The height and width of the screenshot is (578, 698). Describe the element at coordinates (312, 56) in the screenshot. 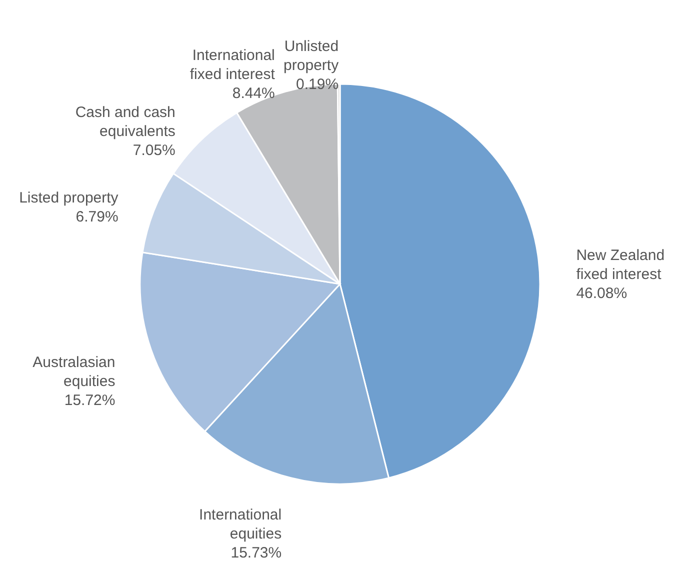

I see `slice-label: Unlisted property` at that location.